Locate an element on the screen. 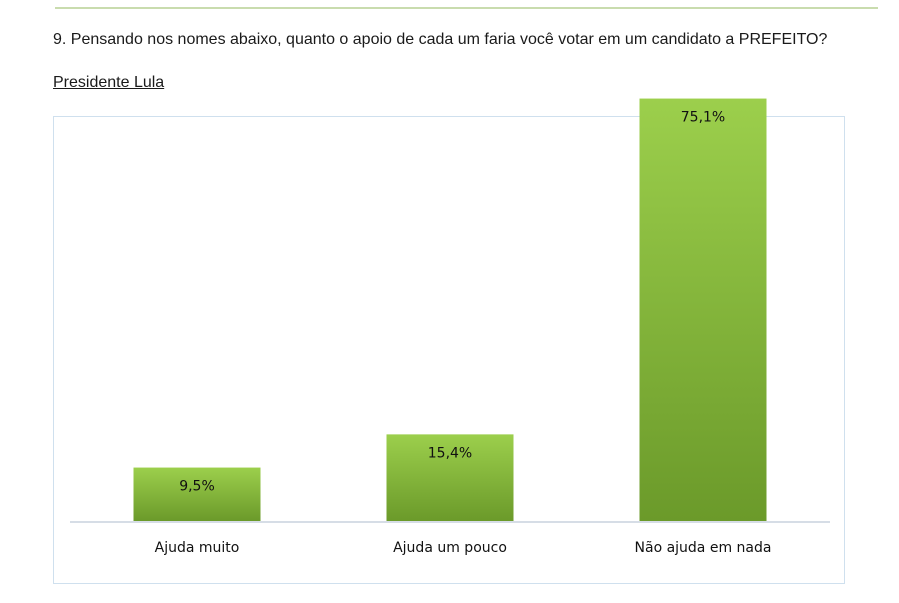  bar-value-label: 9,5% is located at coordinates (197, 487).